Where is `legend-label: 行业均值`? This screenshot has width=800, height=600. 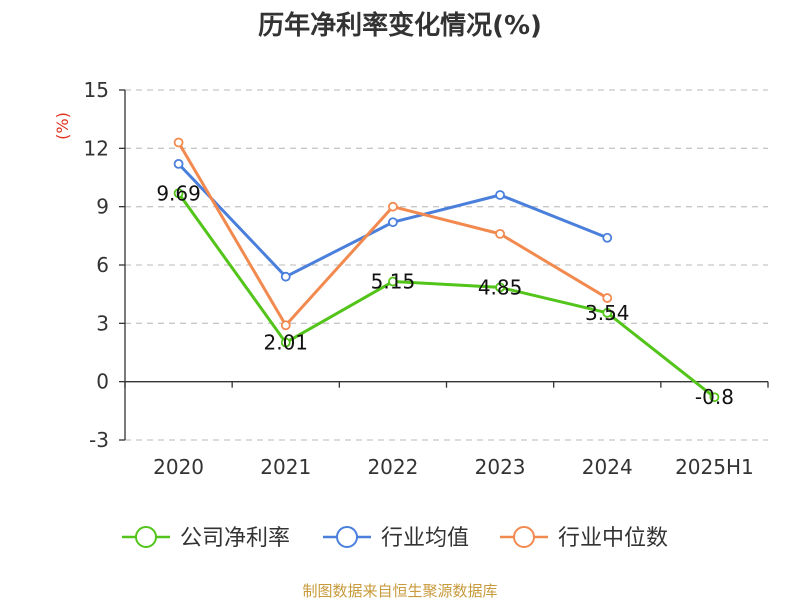
legend-label: 行业均值 is located at coordinates (425, 538).